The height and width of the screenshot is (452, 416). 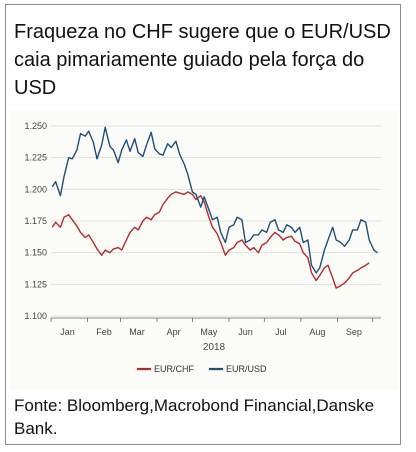 I want to click on y-tick-label: 1.175, so click(x=35, y=221).